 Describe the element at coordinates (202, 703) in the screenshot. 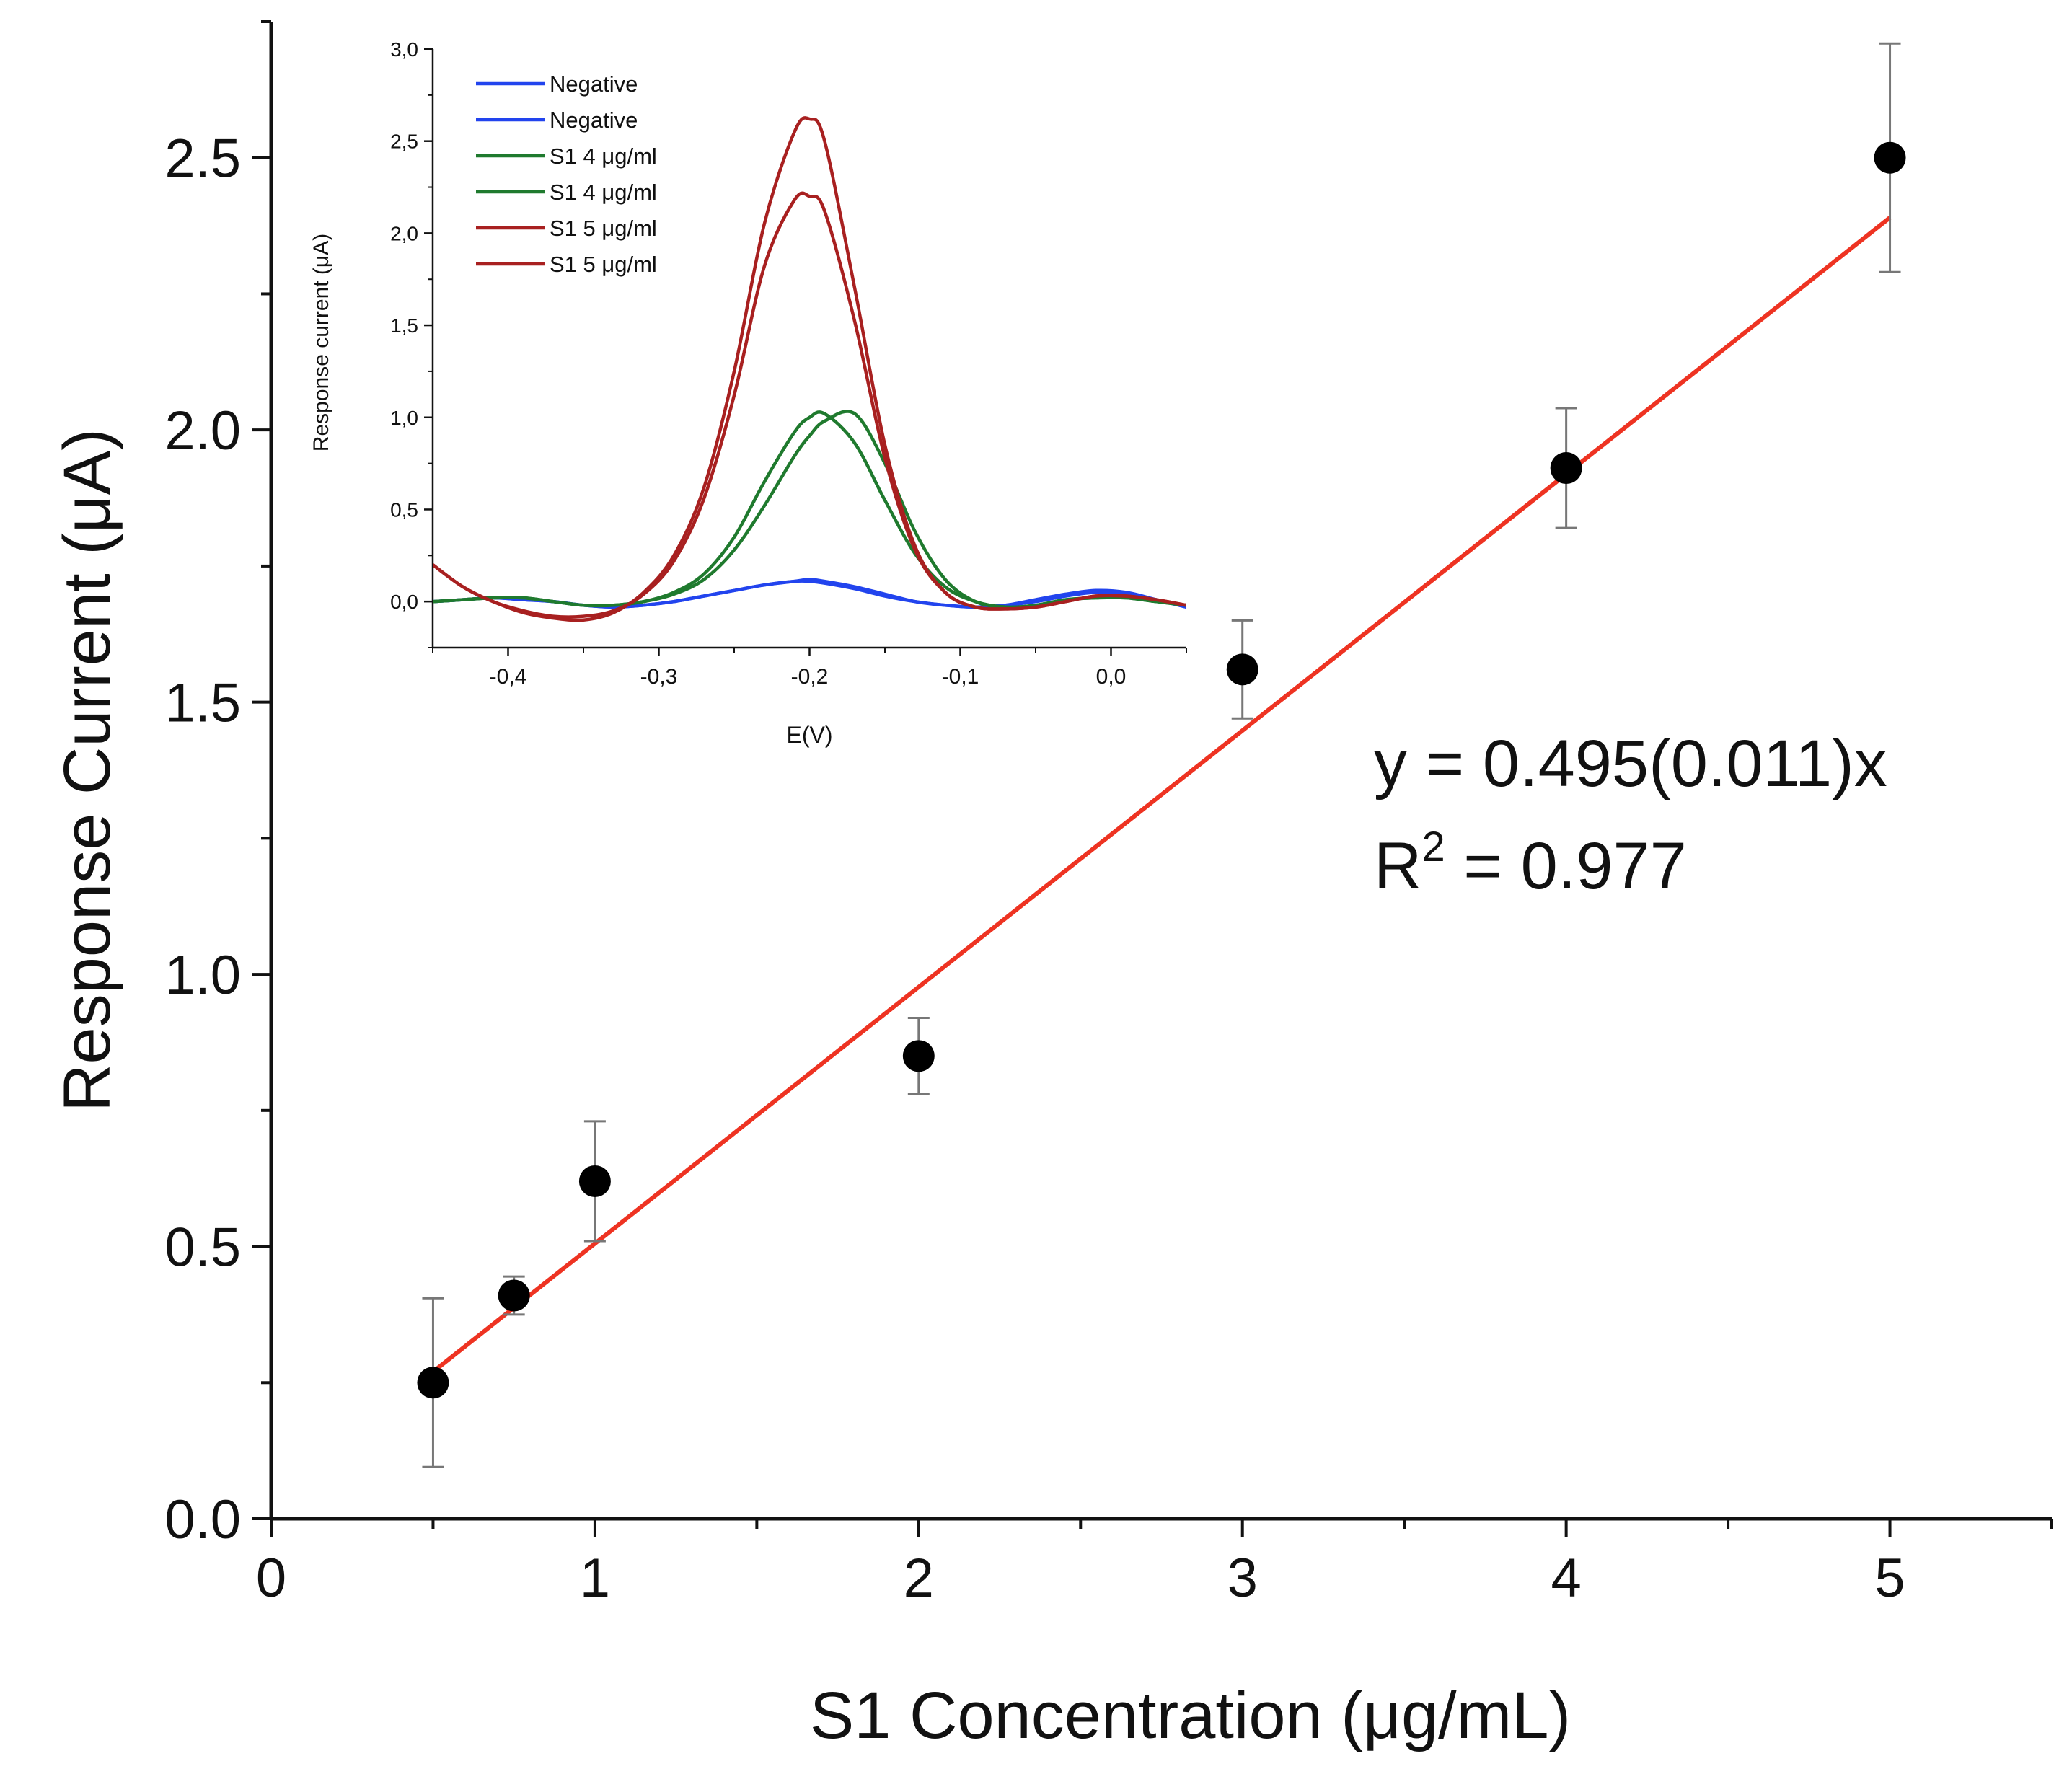

I see `y-tick-label: 1.5` at that location.